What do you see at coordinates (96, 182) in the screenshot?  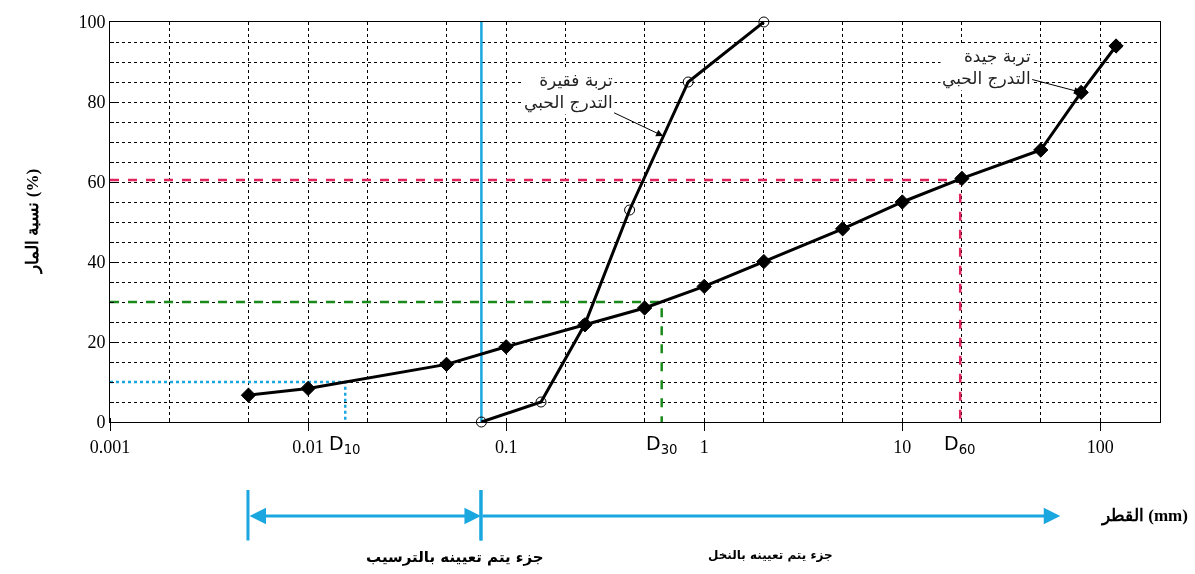 I see `y-tick-label: 60` at bounding box center [96, 182].